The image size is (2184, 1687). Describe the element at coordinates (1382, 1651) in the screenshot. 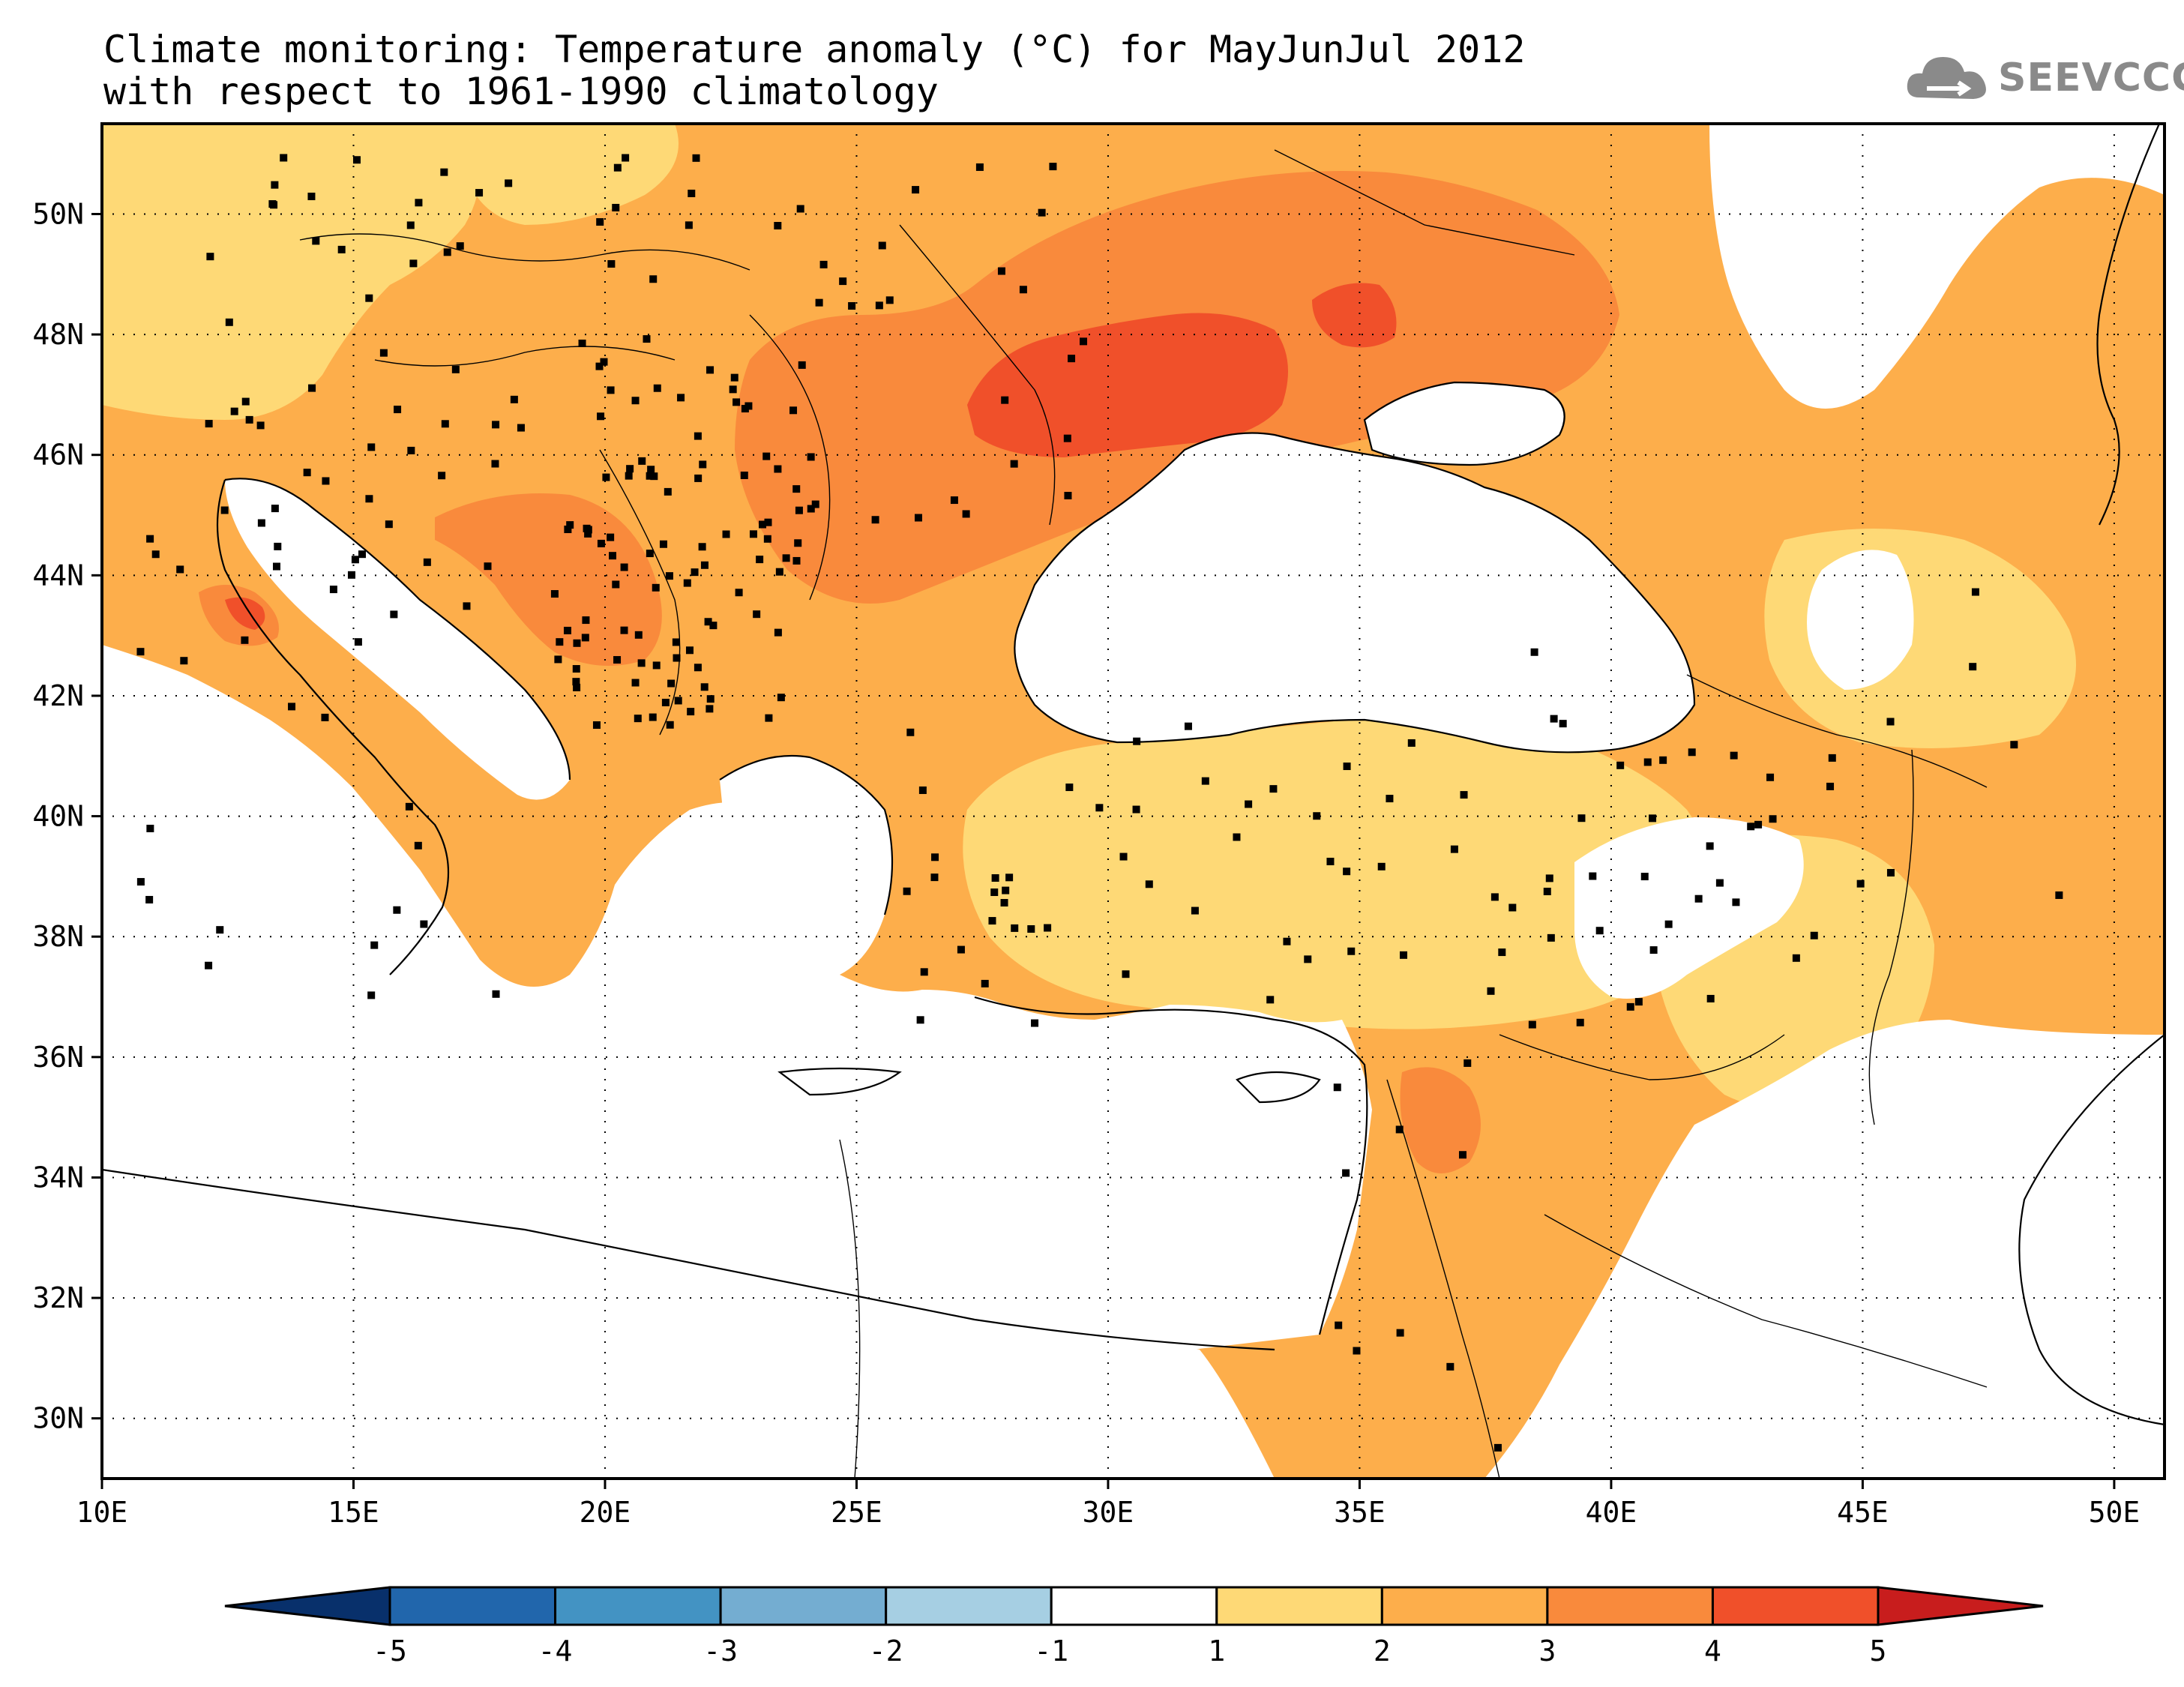

I see `colorbar-label: 2` at that location.